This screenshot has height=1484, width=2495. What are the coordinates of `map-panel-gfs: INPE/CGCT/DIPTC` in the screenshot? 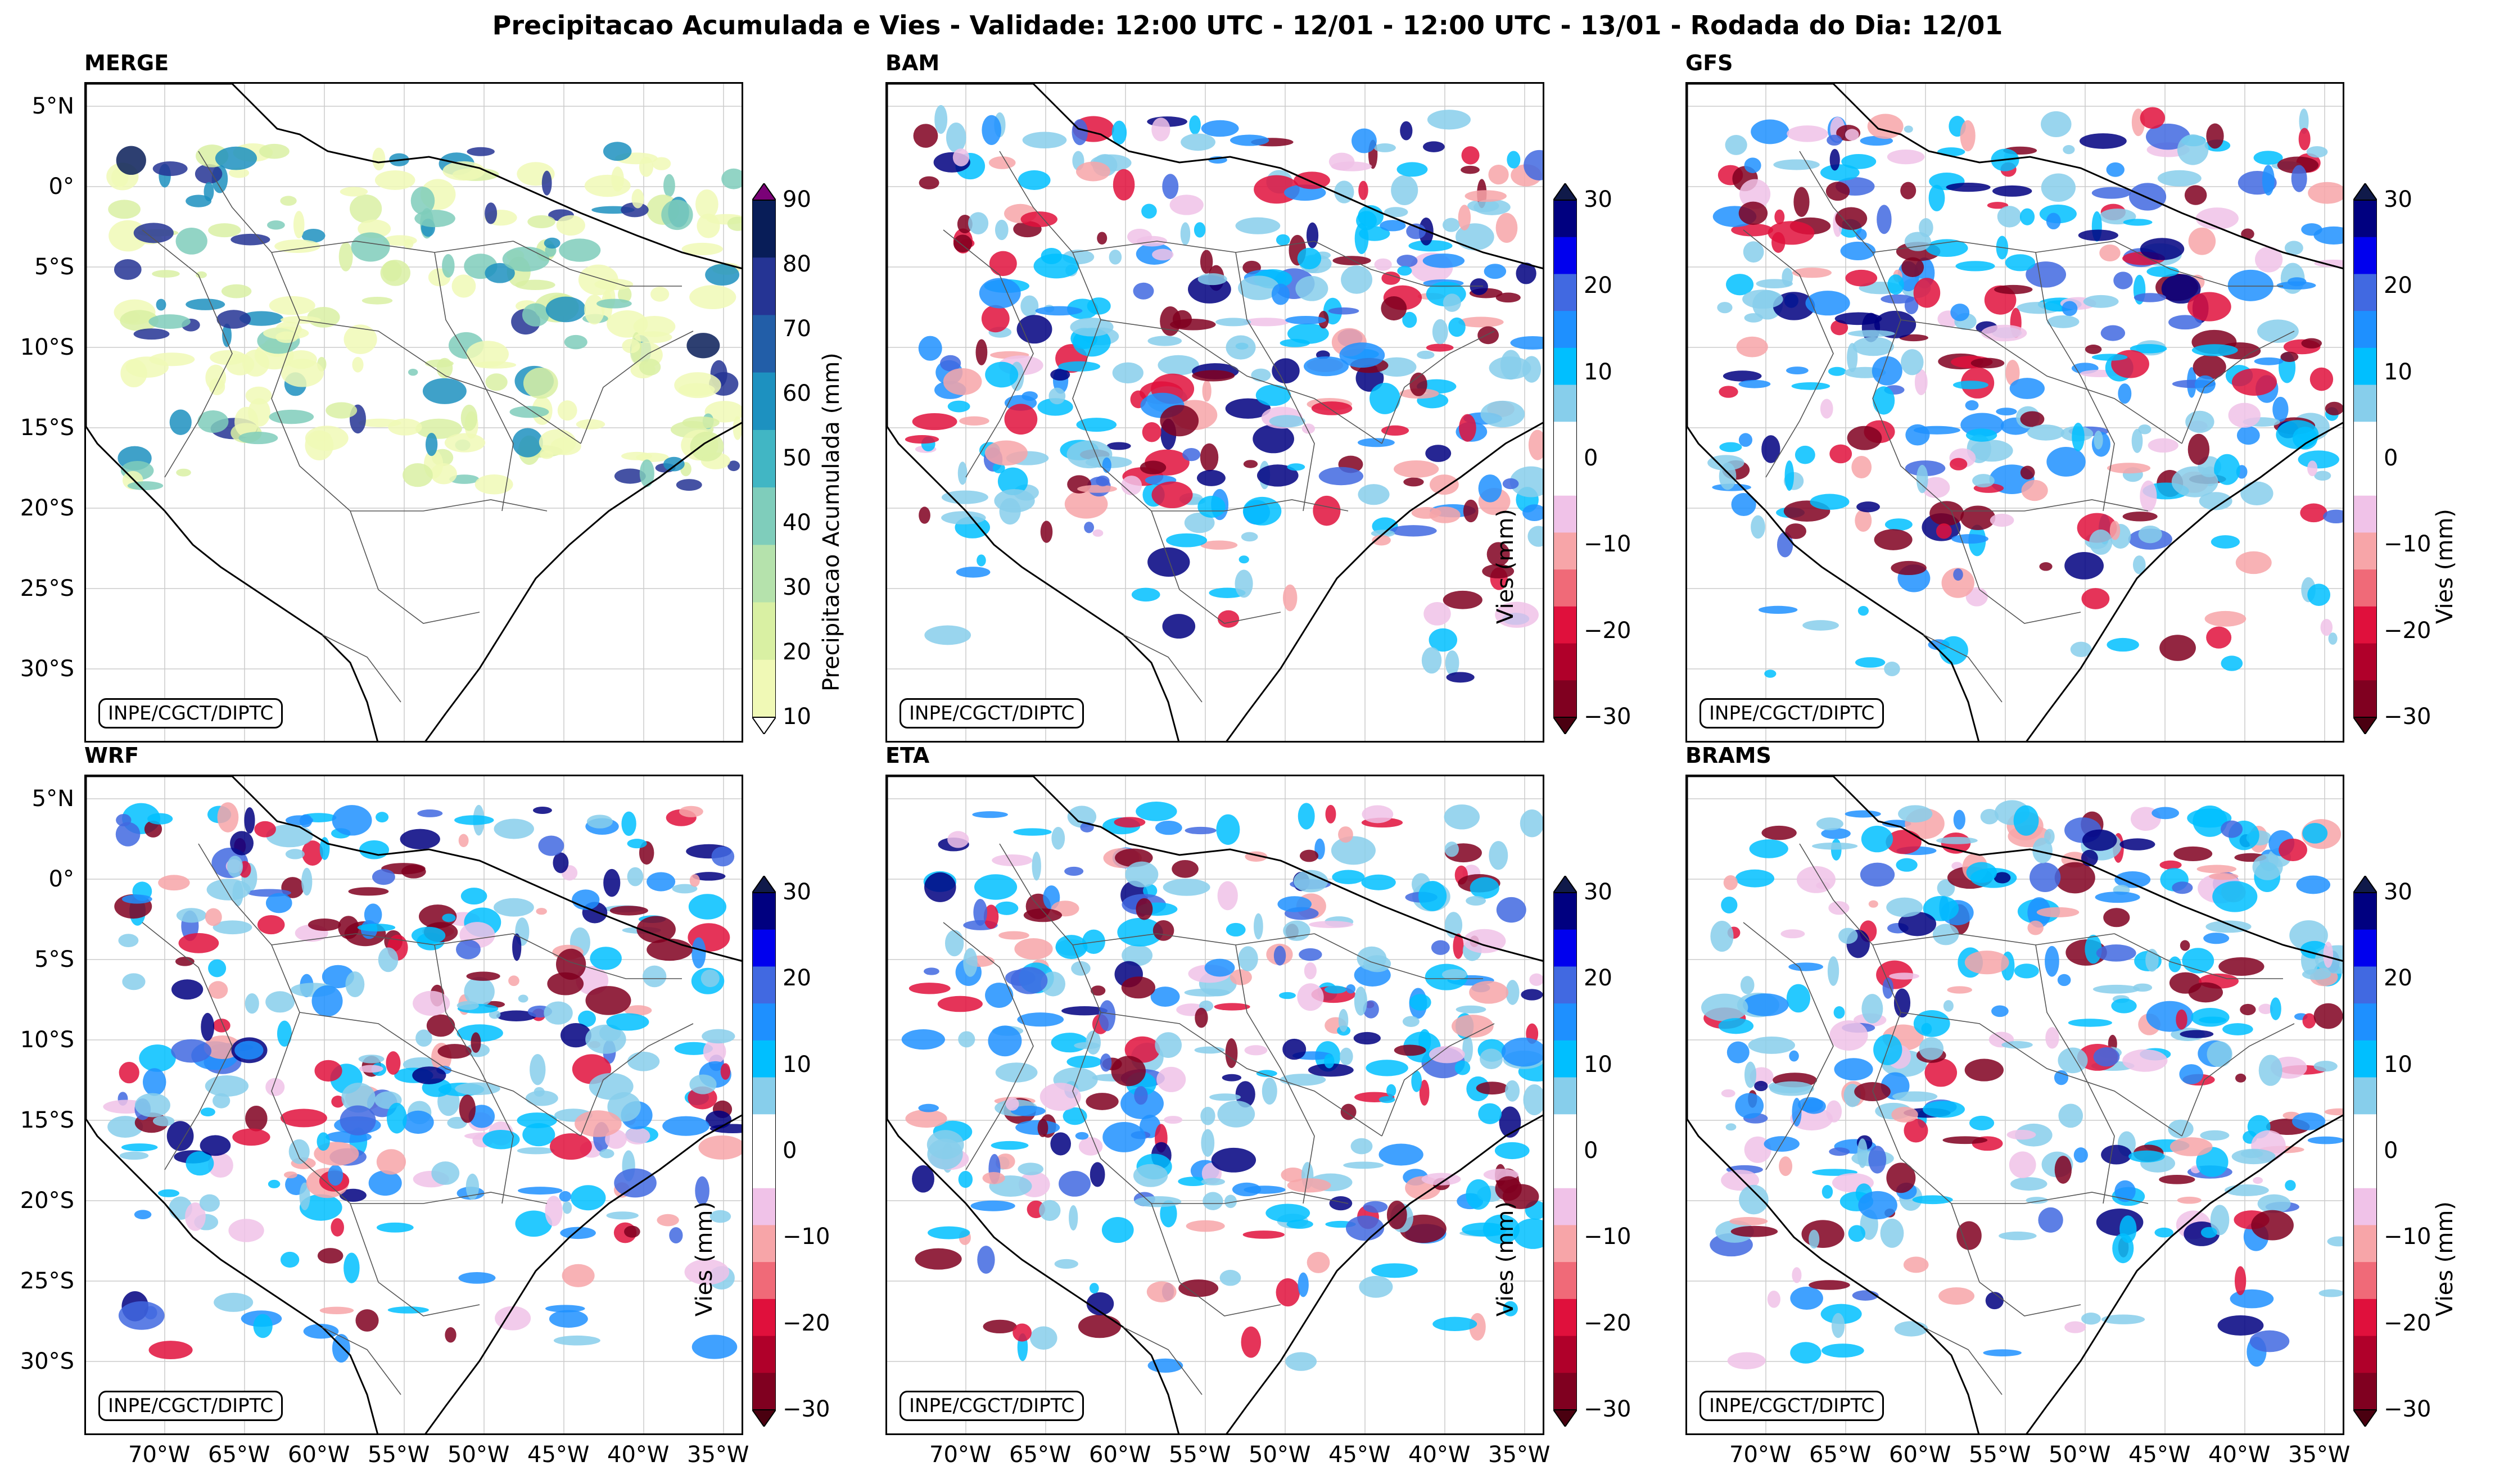 It's located at (2014, 412).